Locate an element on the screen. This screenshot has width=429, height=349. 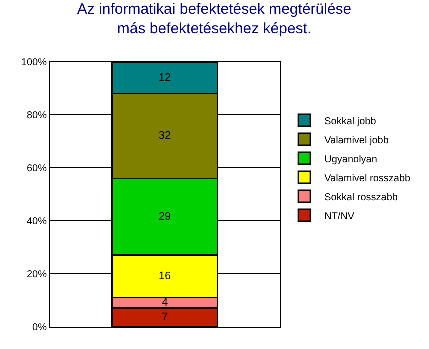
legend-label: Sokkal rosszabb is located at coordinates (361, 198).